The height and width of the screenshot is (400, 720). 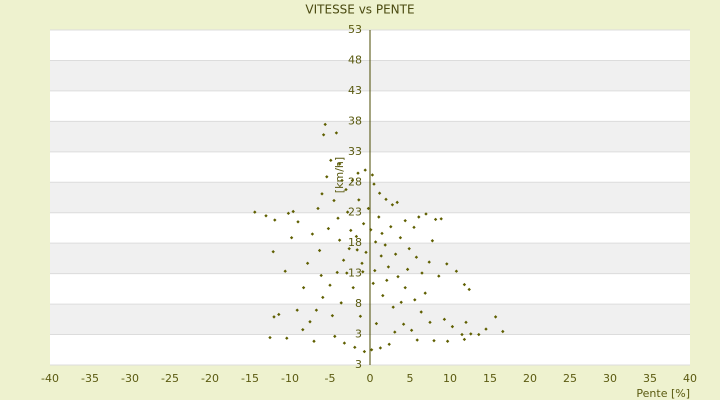 I want to click on x-tick-label: 20, so click(x=530, y=378).